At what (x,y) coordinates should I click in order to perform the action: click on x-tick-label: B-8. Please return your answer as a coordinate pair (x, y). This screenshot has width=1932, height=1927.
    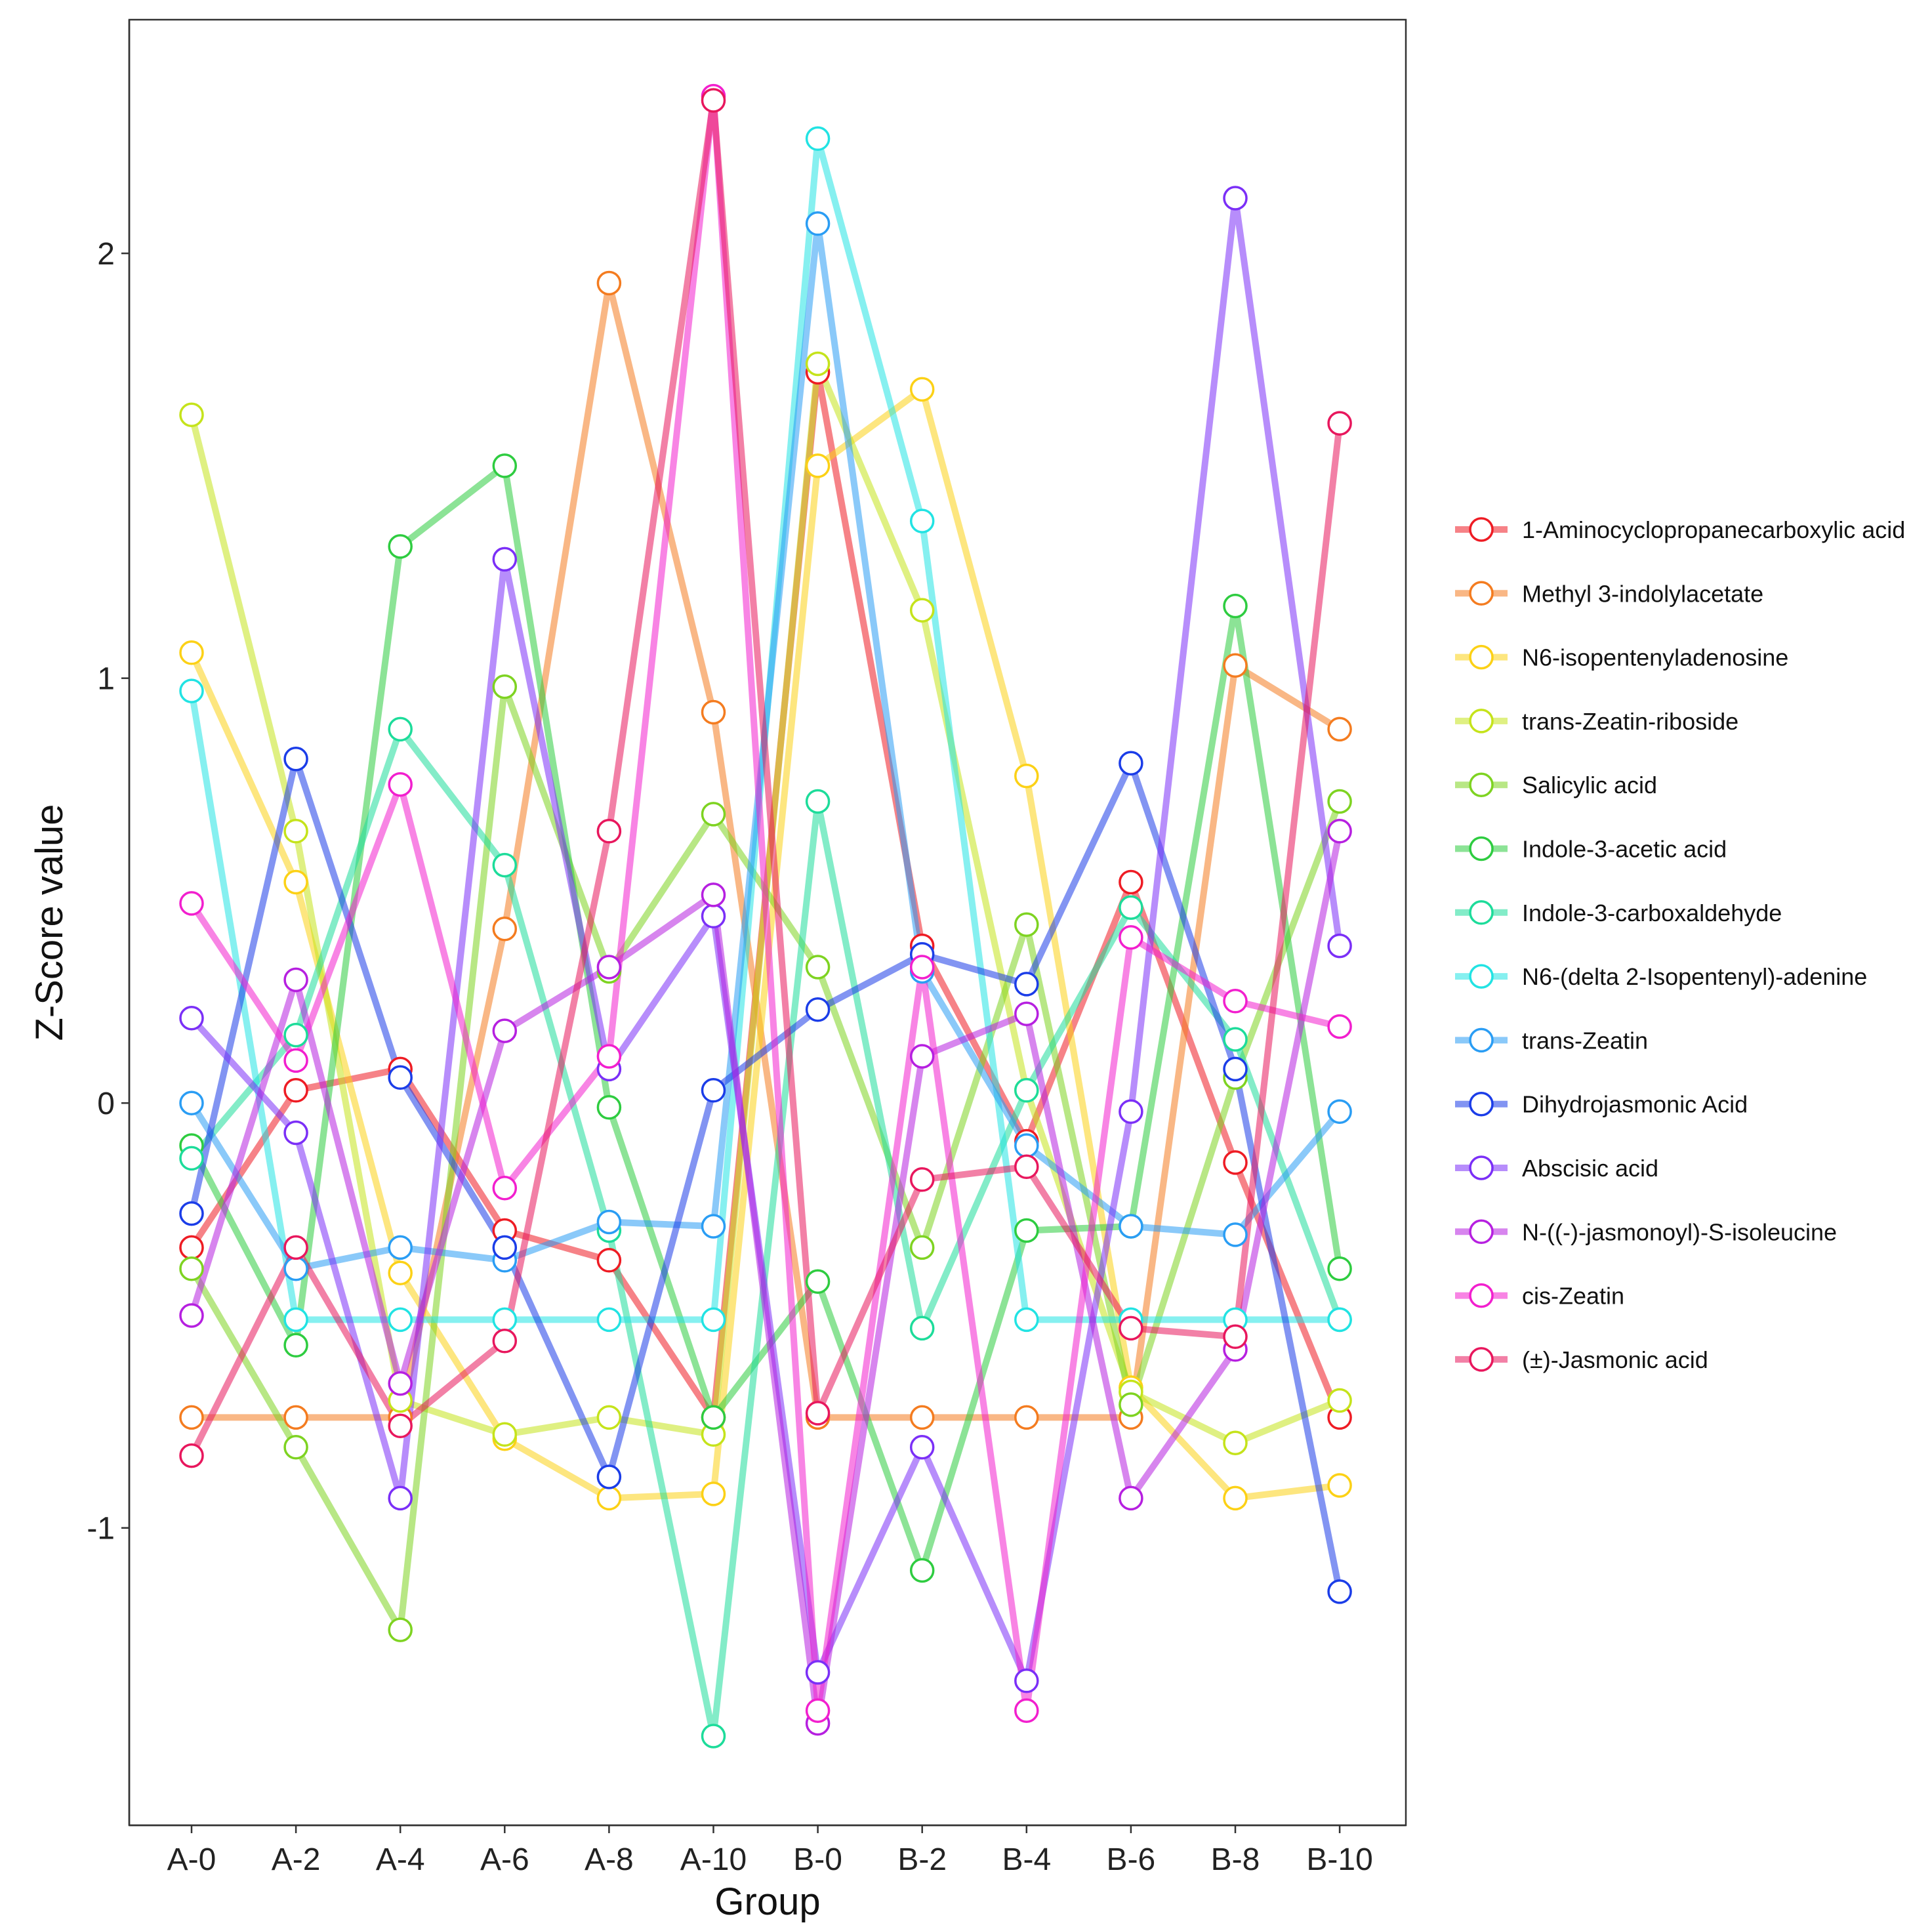
    Looking at the image, I should click on (1235, 1859).